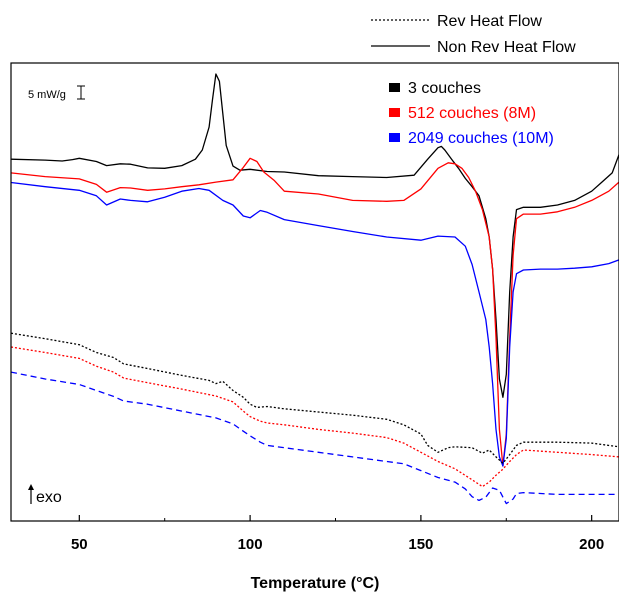 This screenshot has width=619, height=595. I want to click on style-legend: Rev Heat Flow Non Rev Heat Flow, so click(473, 34).